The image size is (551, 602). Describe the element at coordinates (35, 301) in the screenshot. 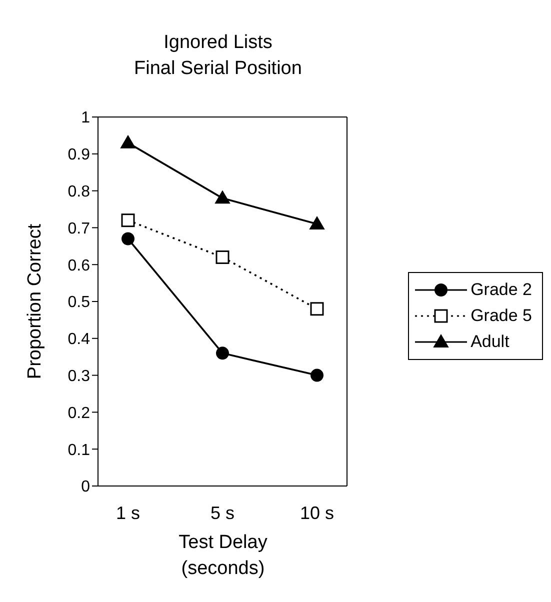

I see `y-axis-title: Proportion Correct` at that location.